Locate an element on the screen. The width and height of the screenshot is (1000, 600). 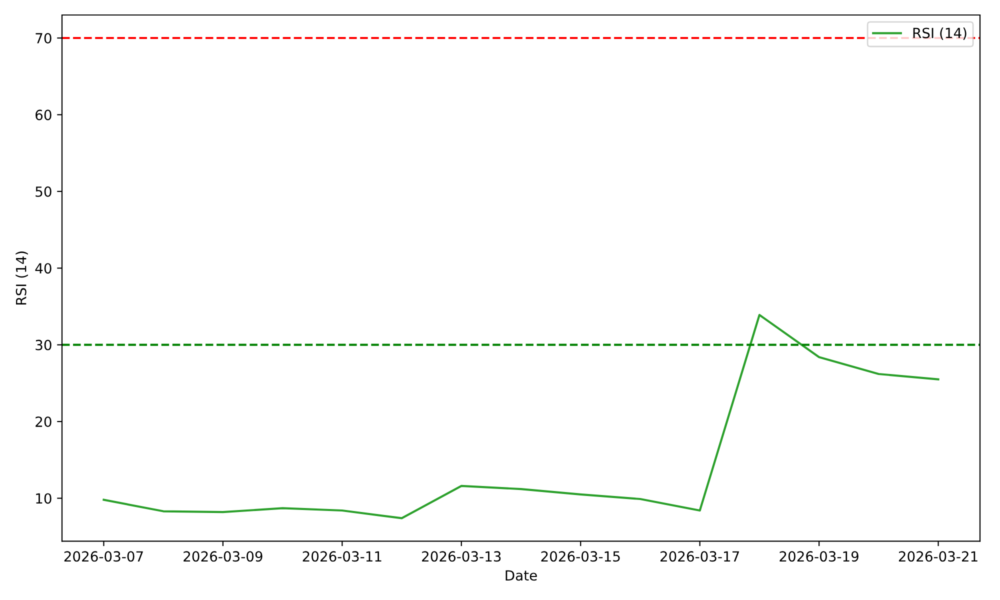
y-tick-label: 30 is located at coordinates (44, 345).